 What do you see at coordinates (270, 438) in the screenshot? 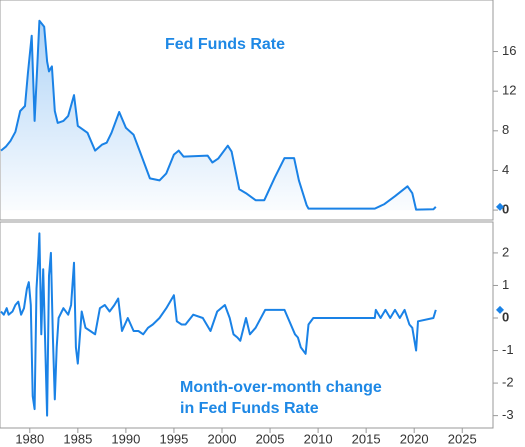
I see `x-tick-label: 2005` at bounding box center [270, 438].